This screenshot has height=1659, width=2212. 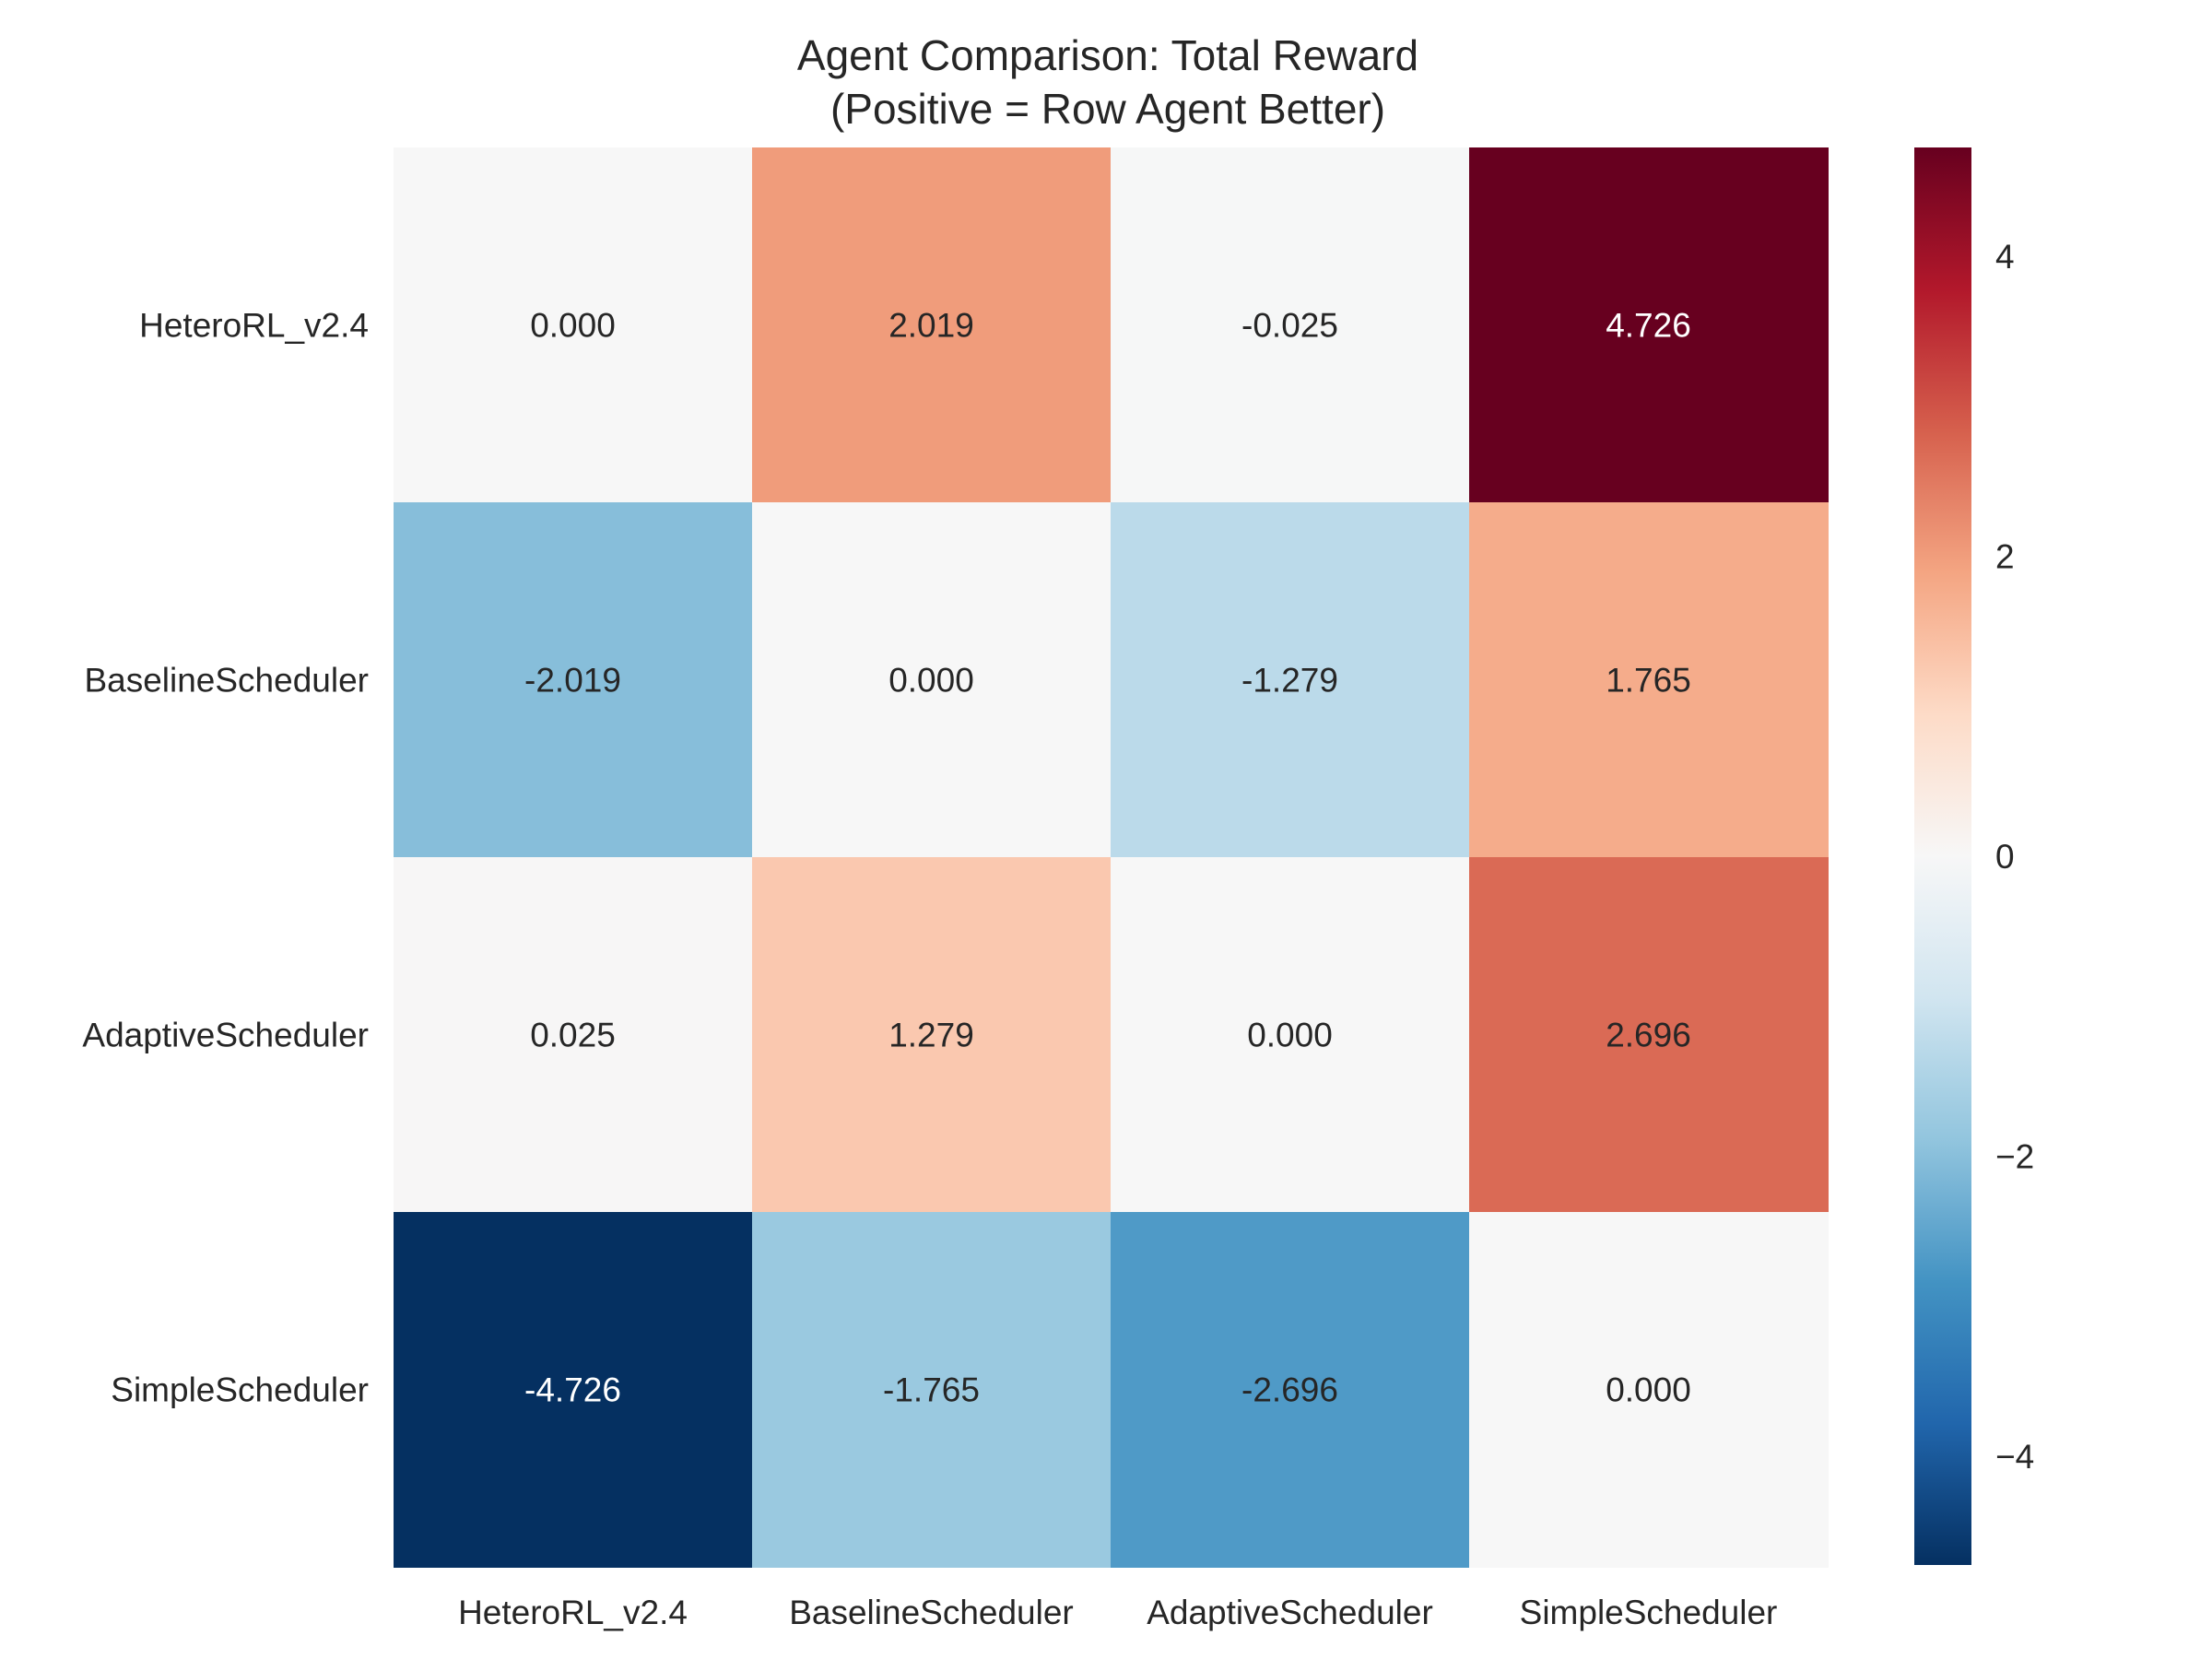 I want to click on row-tick-label: BaselineScheduler, so click(x=226, y=681).